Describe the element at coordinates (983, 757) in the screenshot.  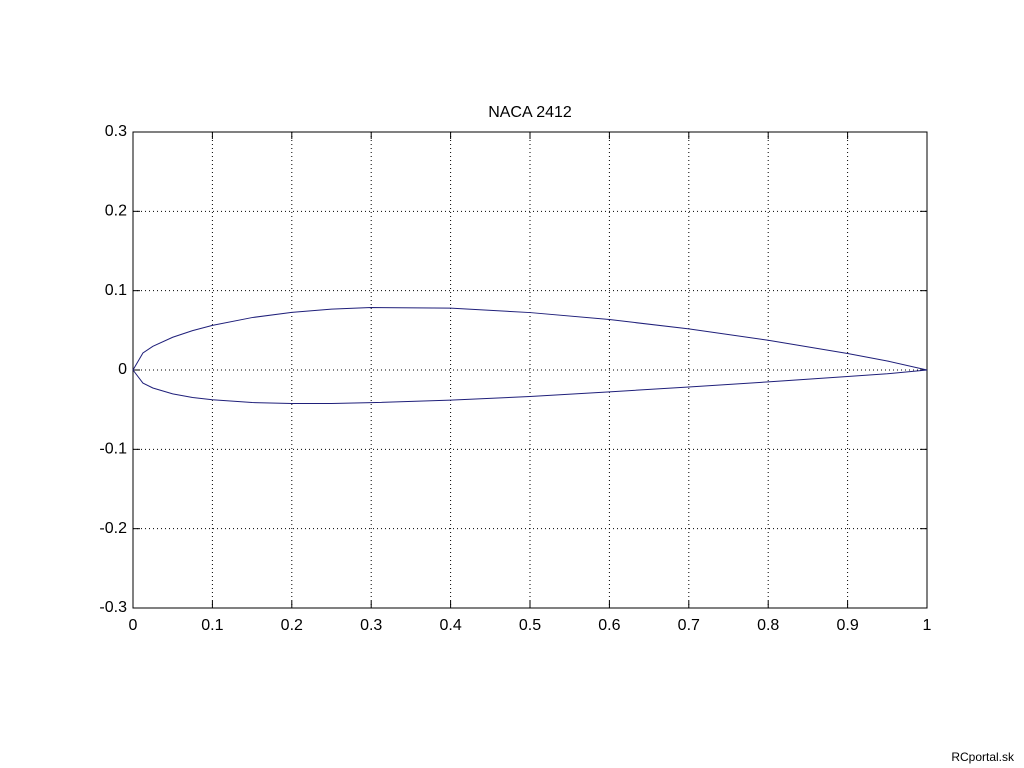
I see `watermark: RCportal.sk` at that location.